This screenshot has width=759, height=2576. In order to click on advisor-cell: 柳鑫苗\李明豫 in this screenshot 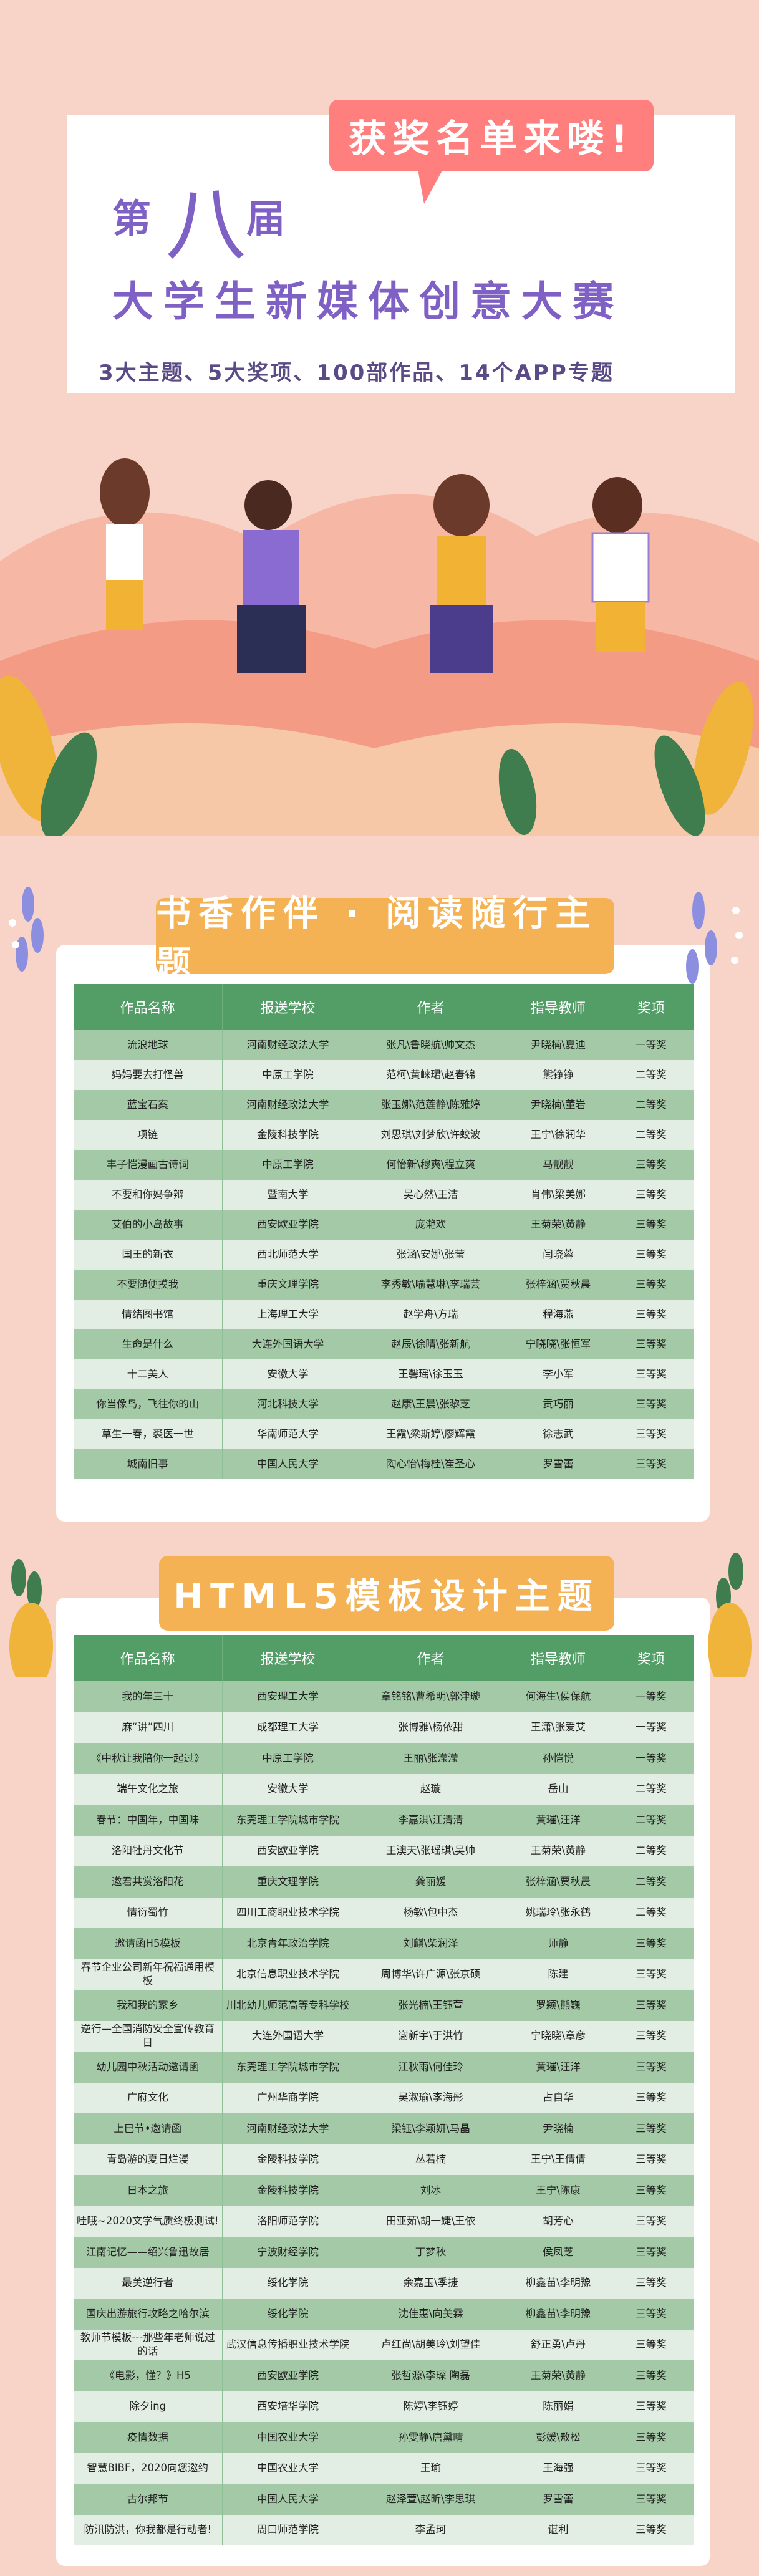, I will do `click(558, 2283)`.